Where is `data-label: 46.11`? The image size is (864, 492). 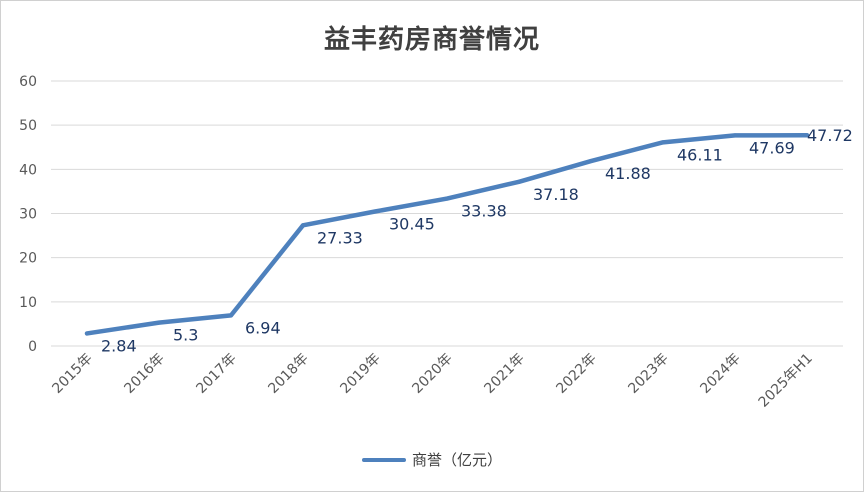 data-label: 46.11 is located at coordinates (700, 154).